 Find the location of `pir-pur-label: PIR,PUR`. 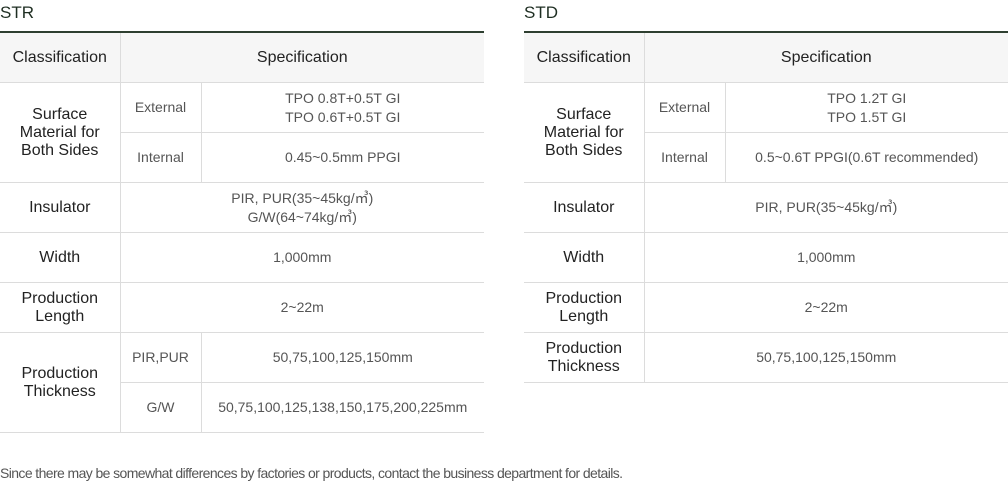

pir-pur-label: PIR,PUR is located at coordinates (160, 357).